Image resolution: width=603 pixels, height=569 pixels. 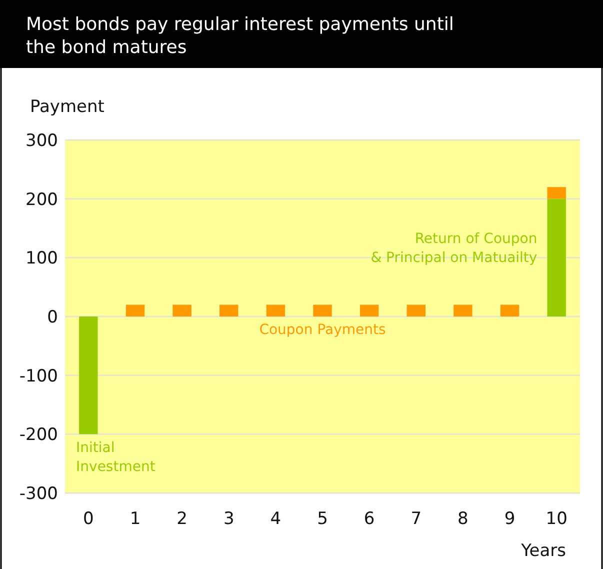 What do you see at coordinates (38, 376) in the screenshot?
I see `y-tick-label: -100` at bounding box center [38, 376].